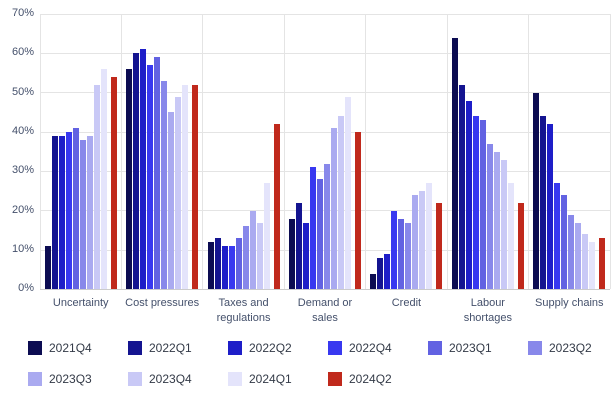  Describe the element at coordinates (270, 379) in the screenshot. I see `legend-label: 2024Q1` at that location.